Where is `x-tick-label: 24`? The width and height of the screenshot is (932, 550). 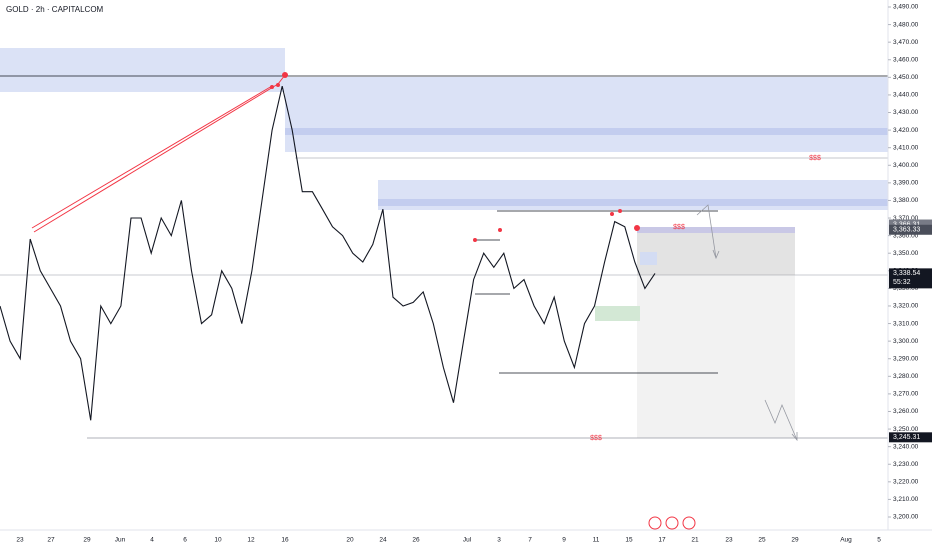
x-tick-label: 24 is located at coordinates (383, 540).